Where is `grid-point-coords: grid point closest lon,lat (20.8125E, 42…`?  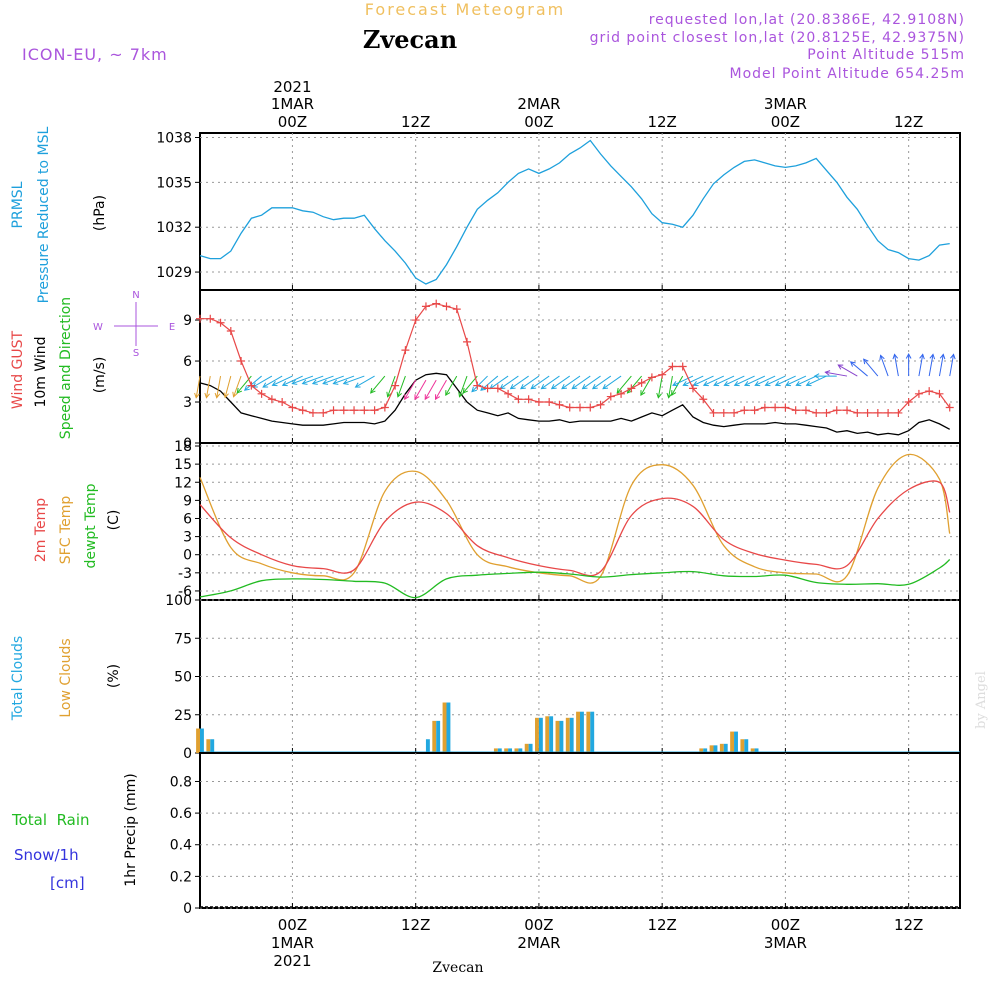 grid-point-coords: grid point closest lon,lat (20.8125E, 42… is located at coordinates (777, 38).